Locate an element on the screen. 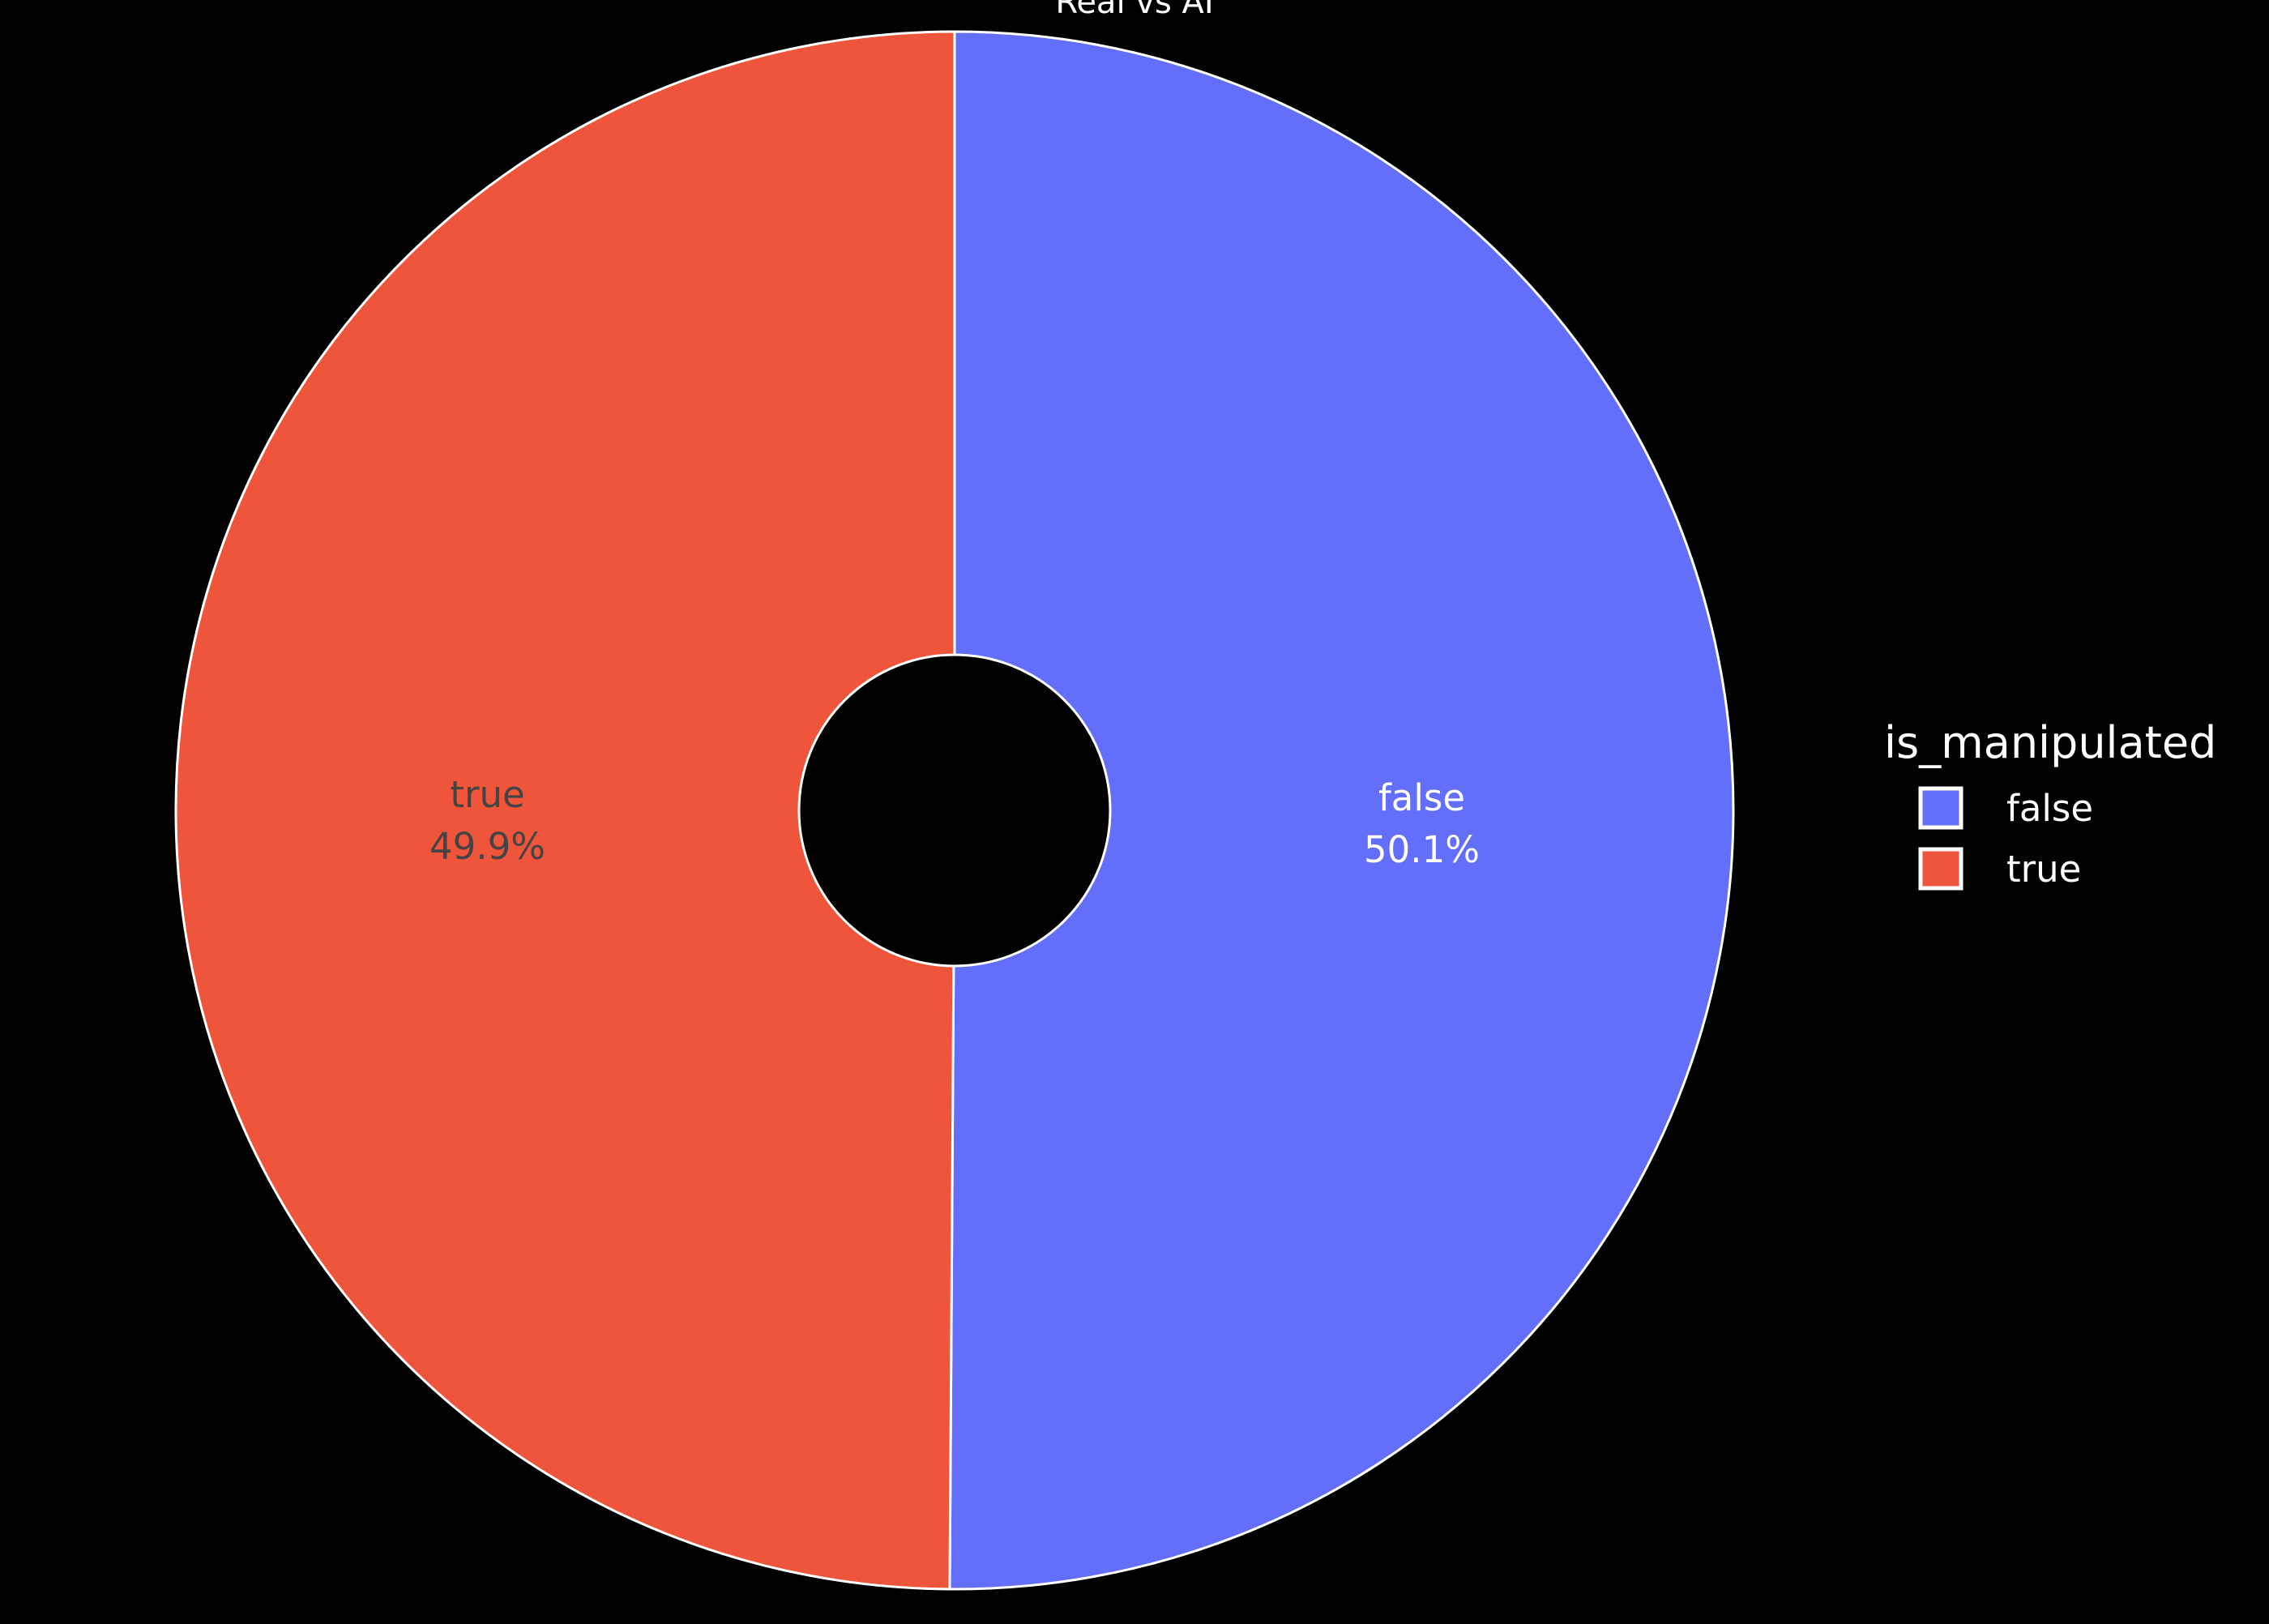  legend-items: false true is located at coordinates (2006, 839).